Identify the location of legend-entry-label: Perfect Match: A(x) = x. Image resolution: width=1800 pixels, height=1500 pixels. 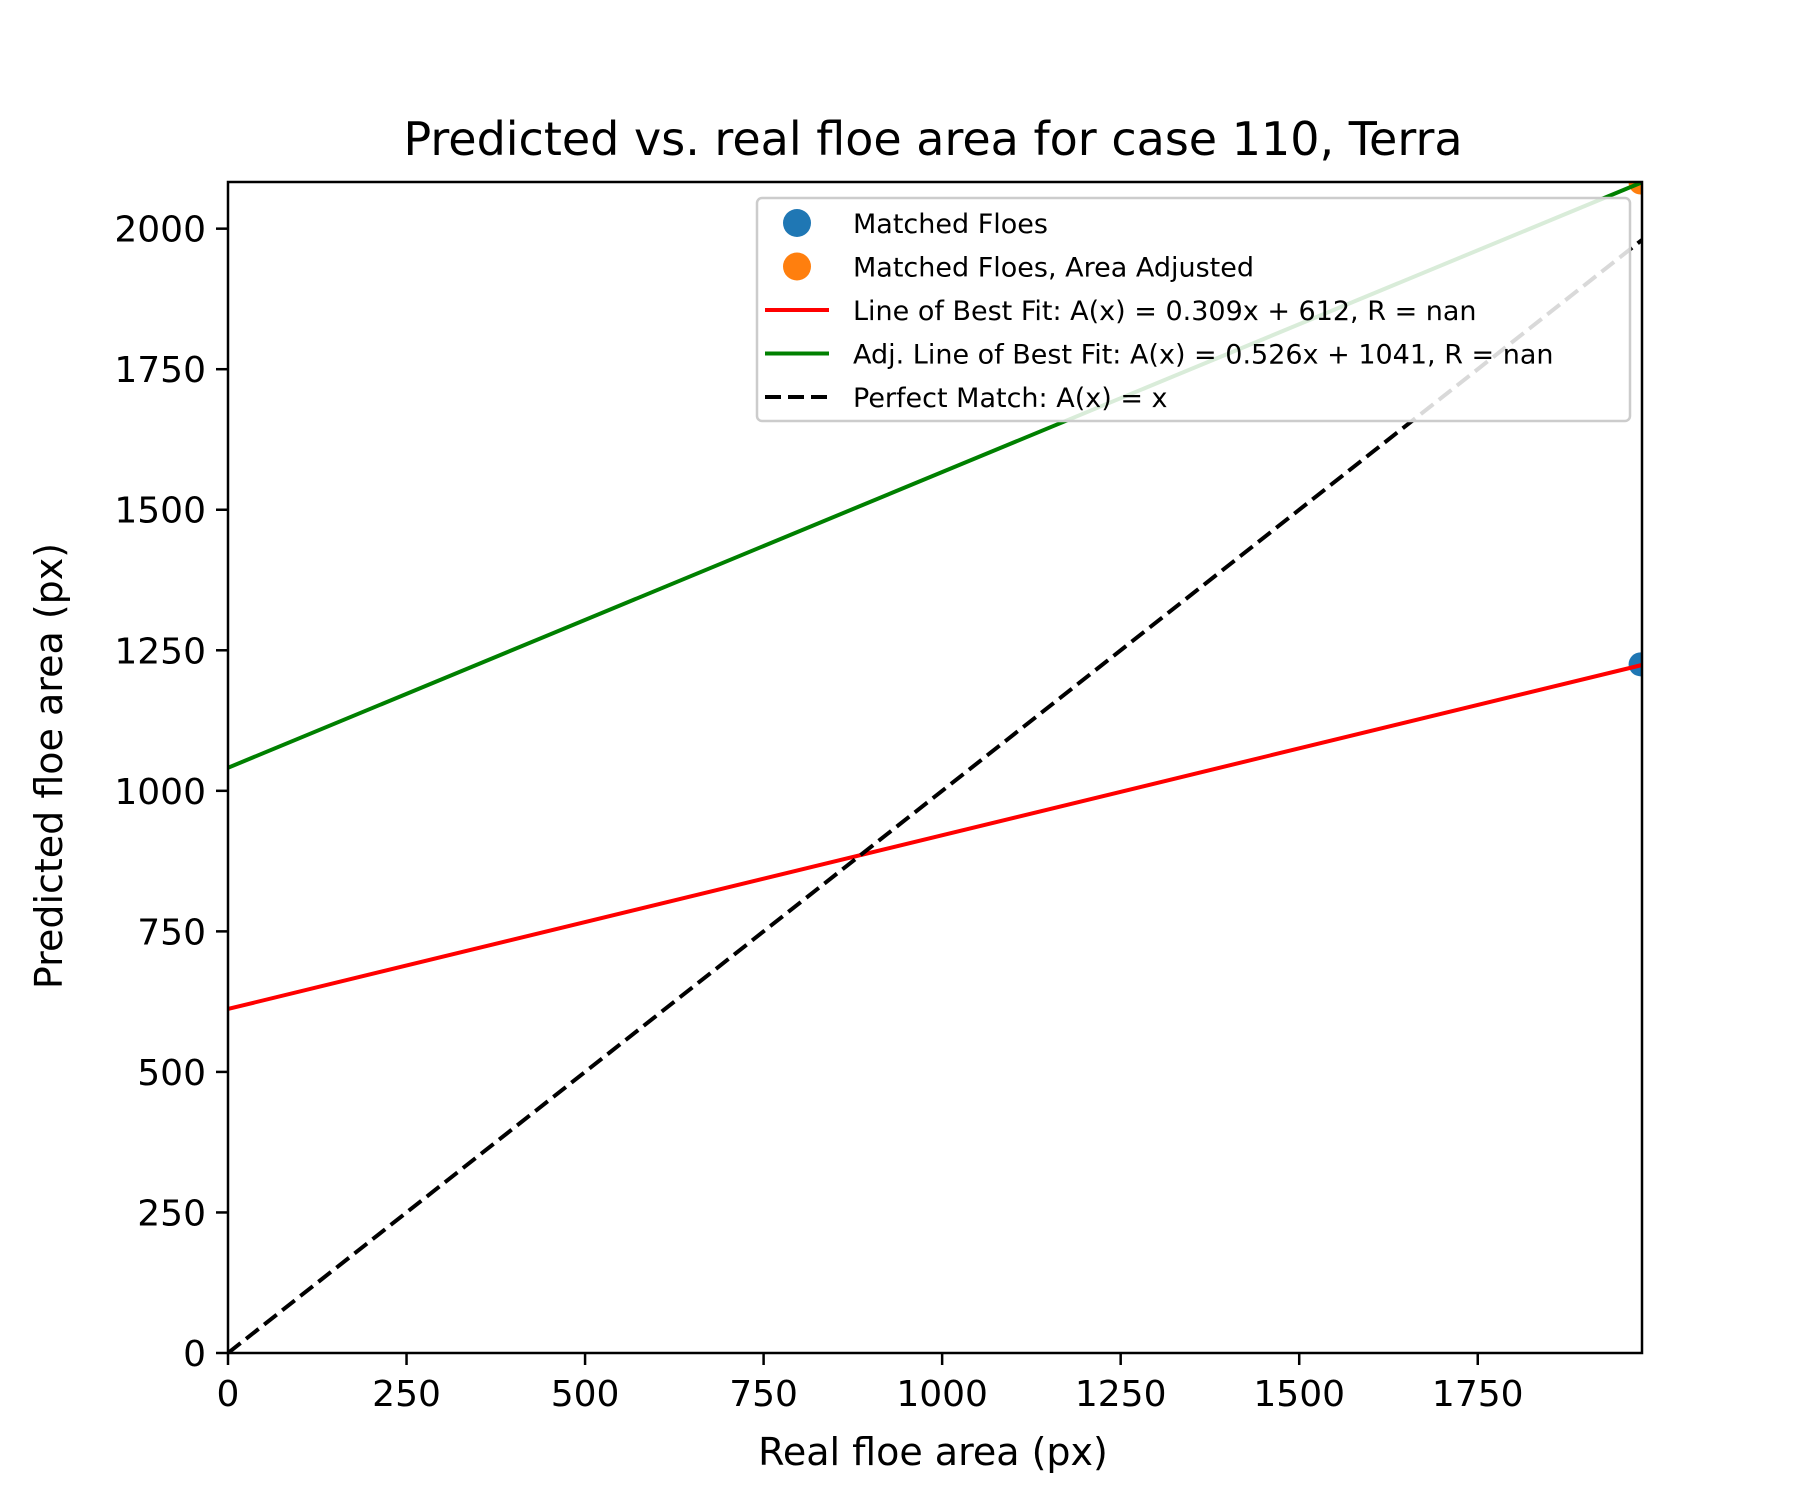
(1010, 398).